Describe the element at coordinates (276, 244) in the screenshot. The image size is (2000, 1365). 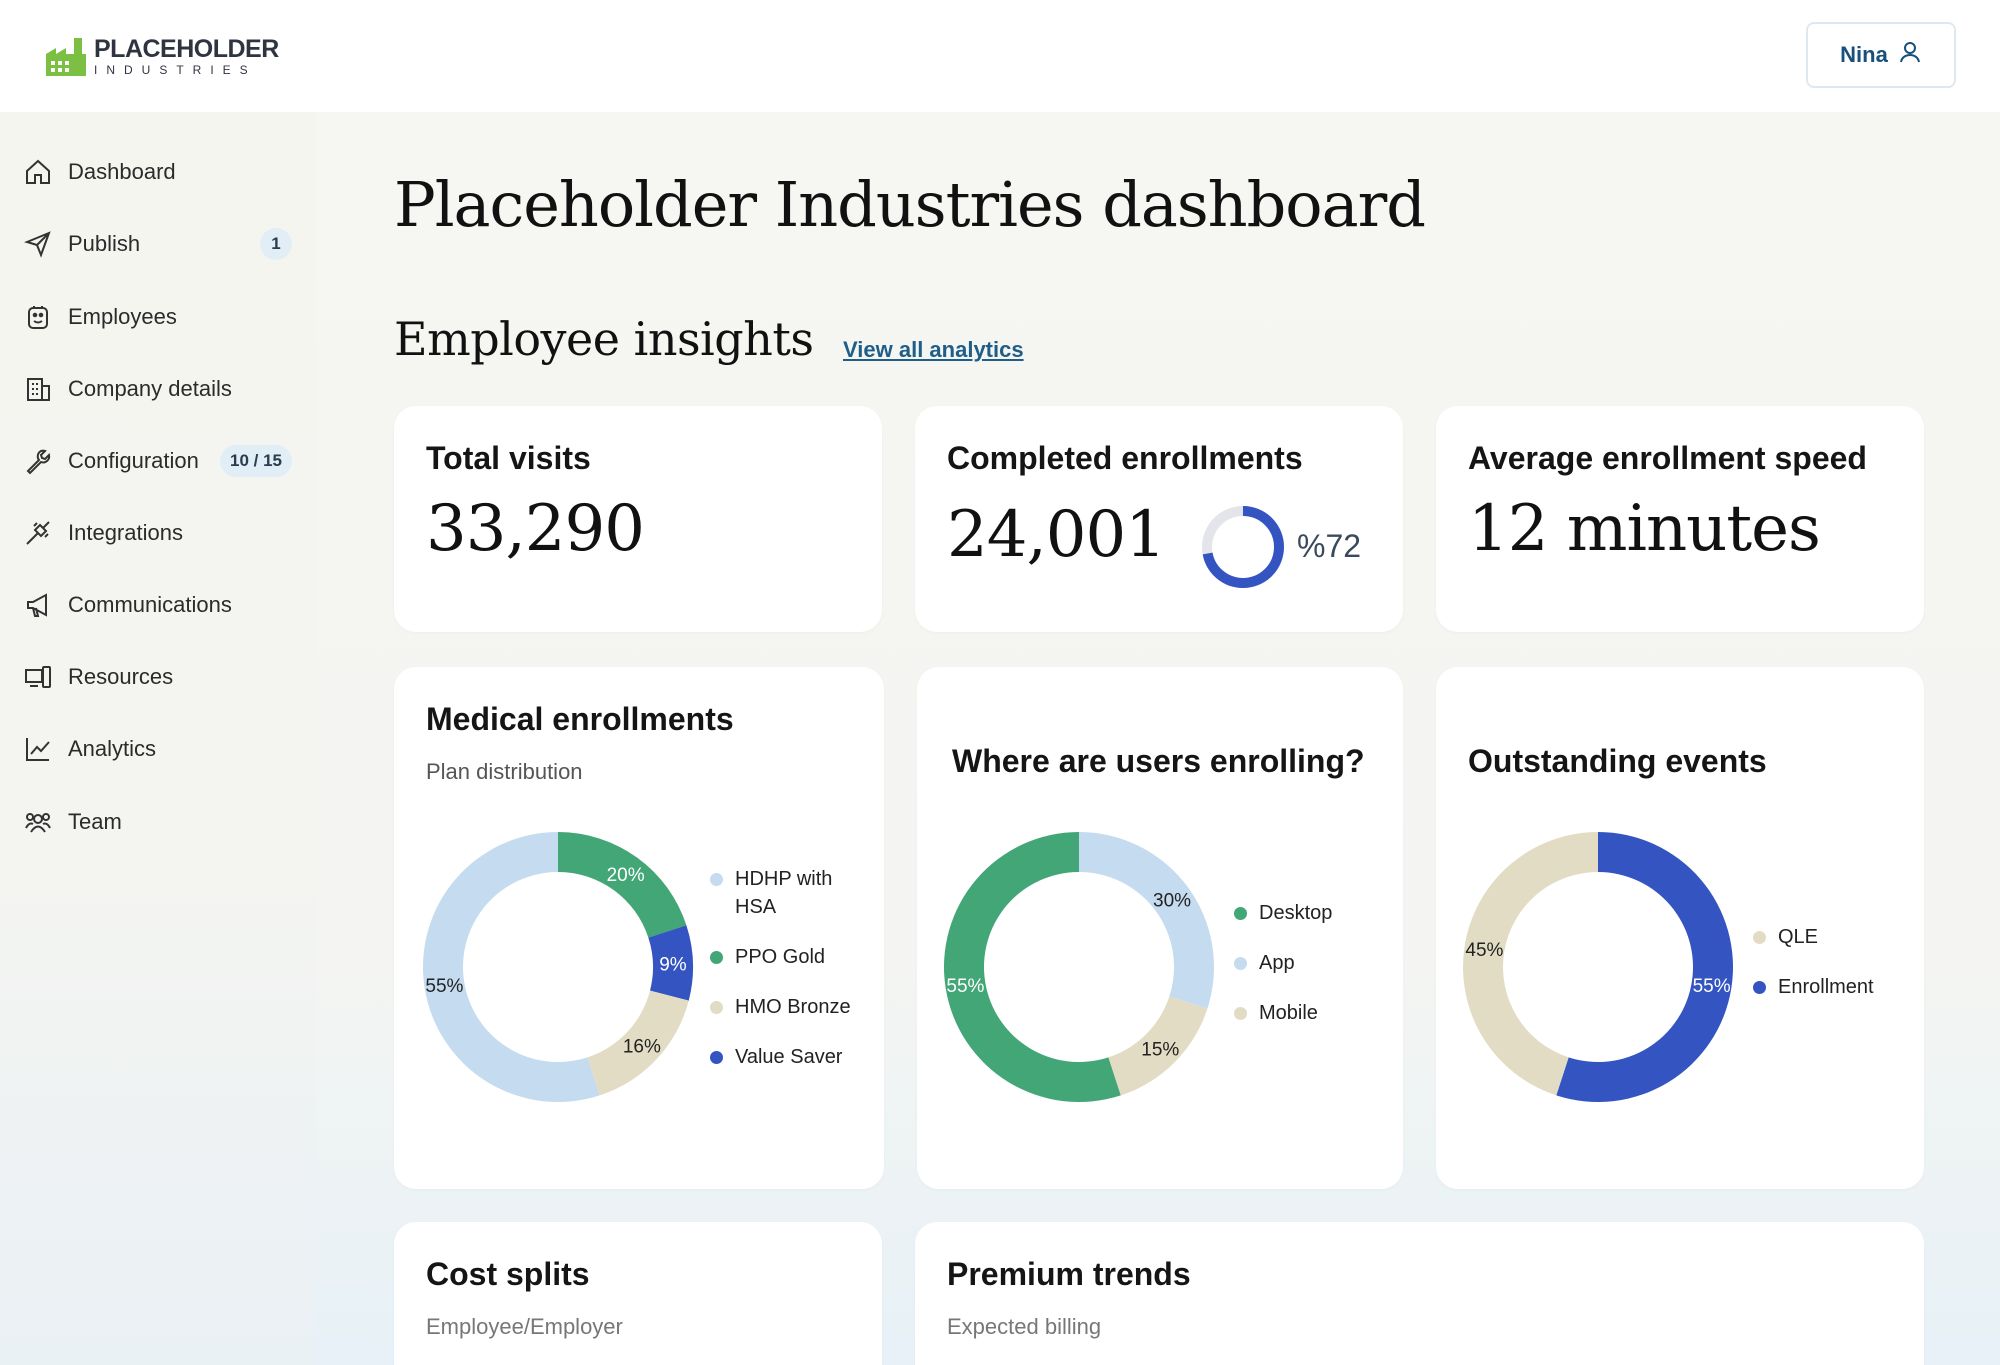
I see `publish-count-badge: 1` at that location.